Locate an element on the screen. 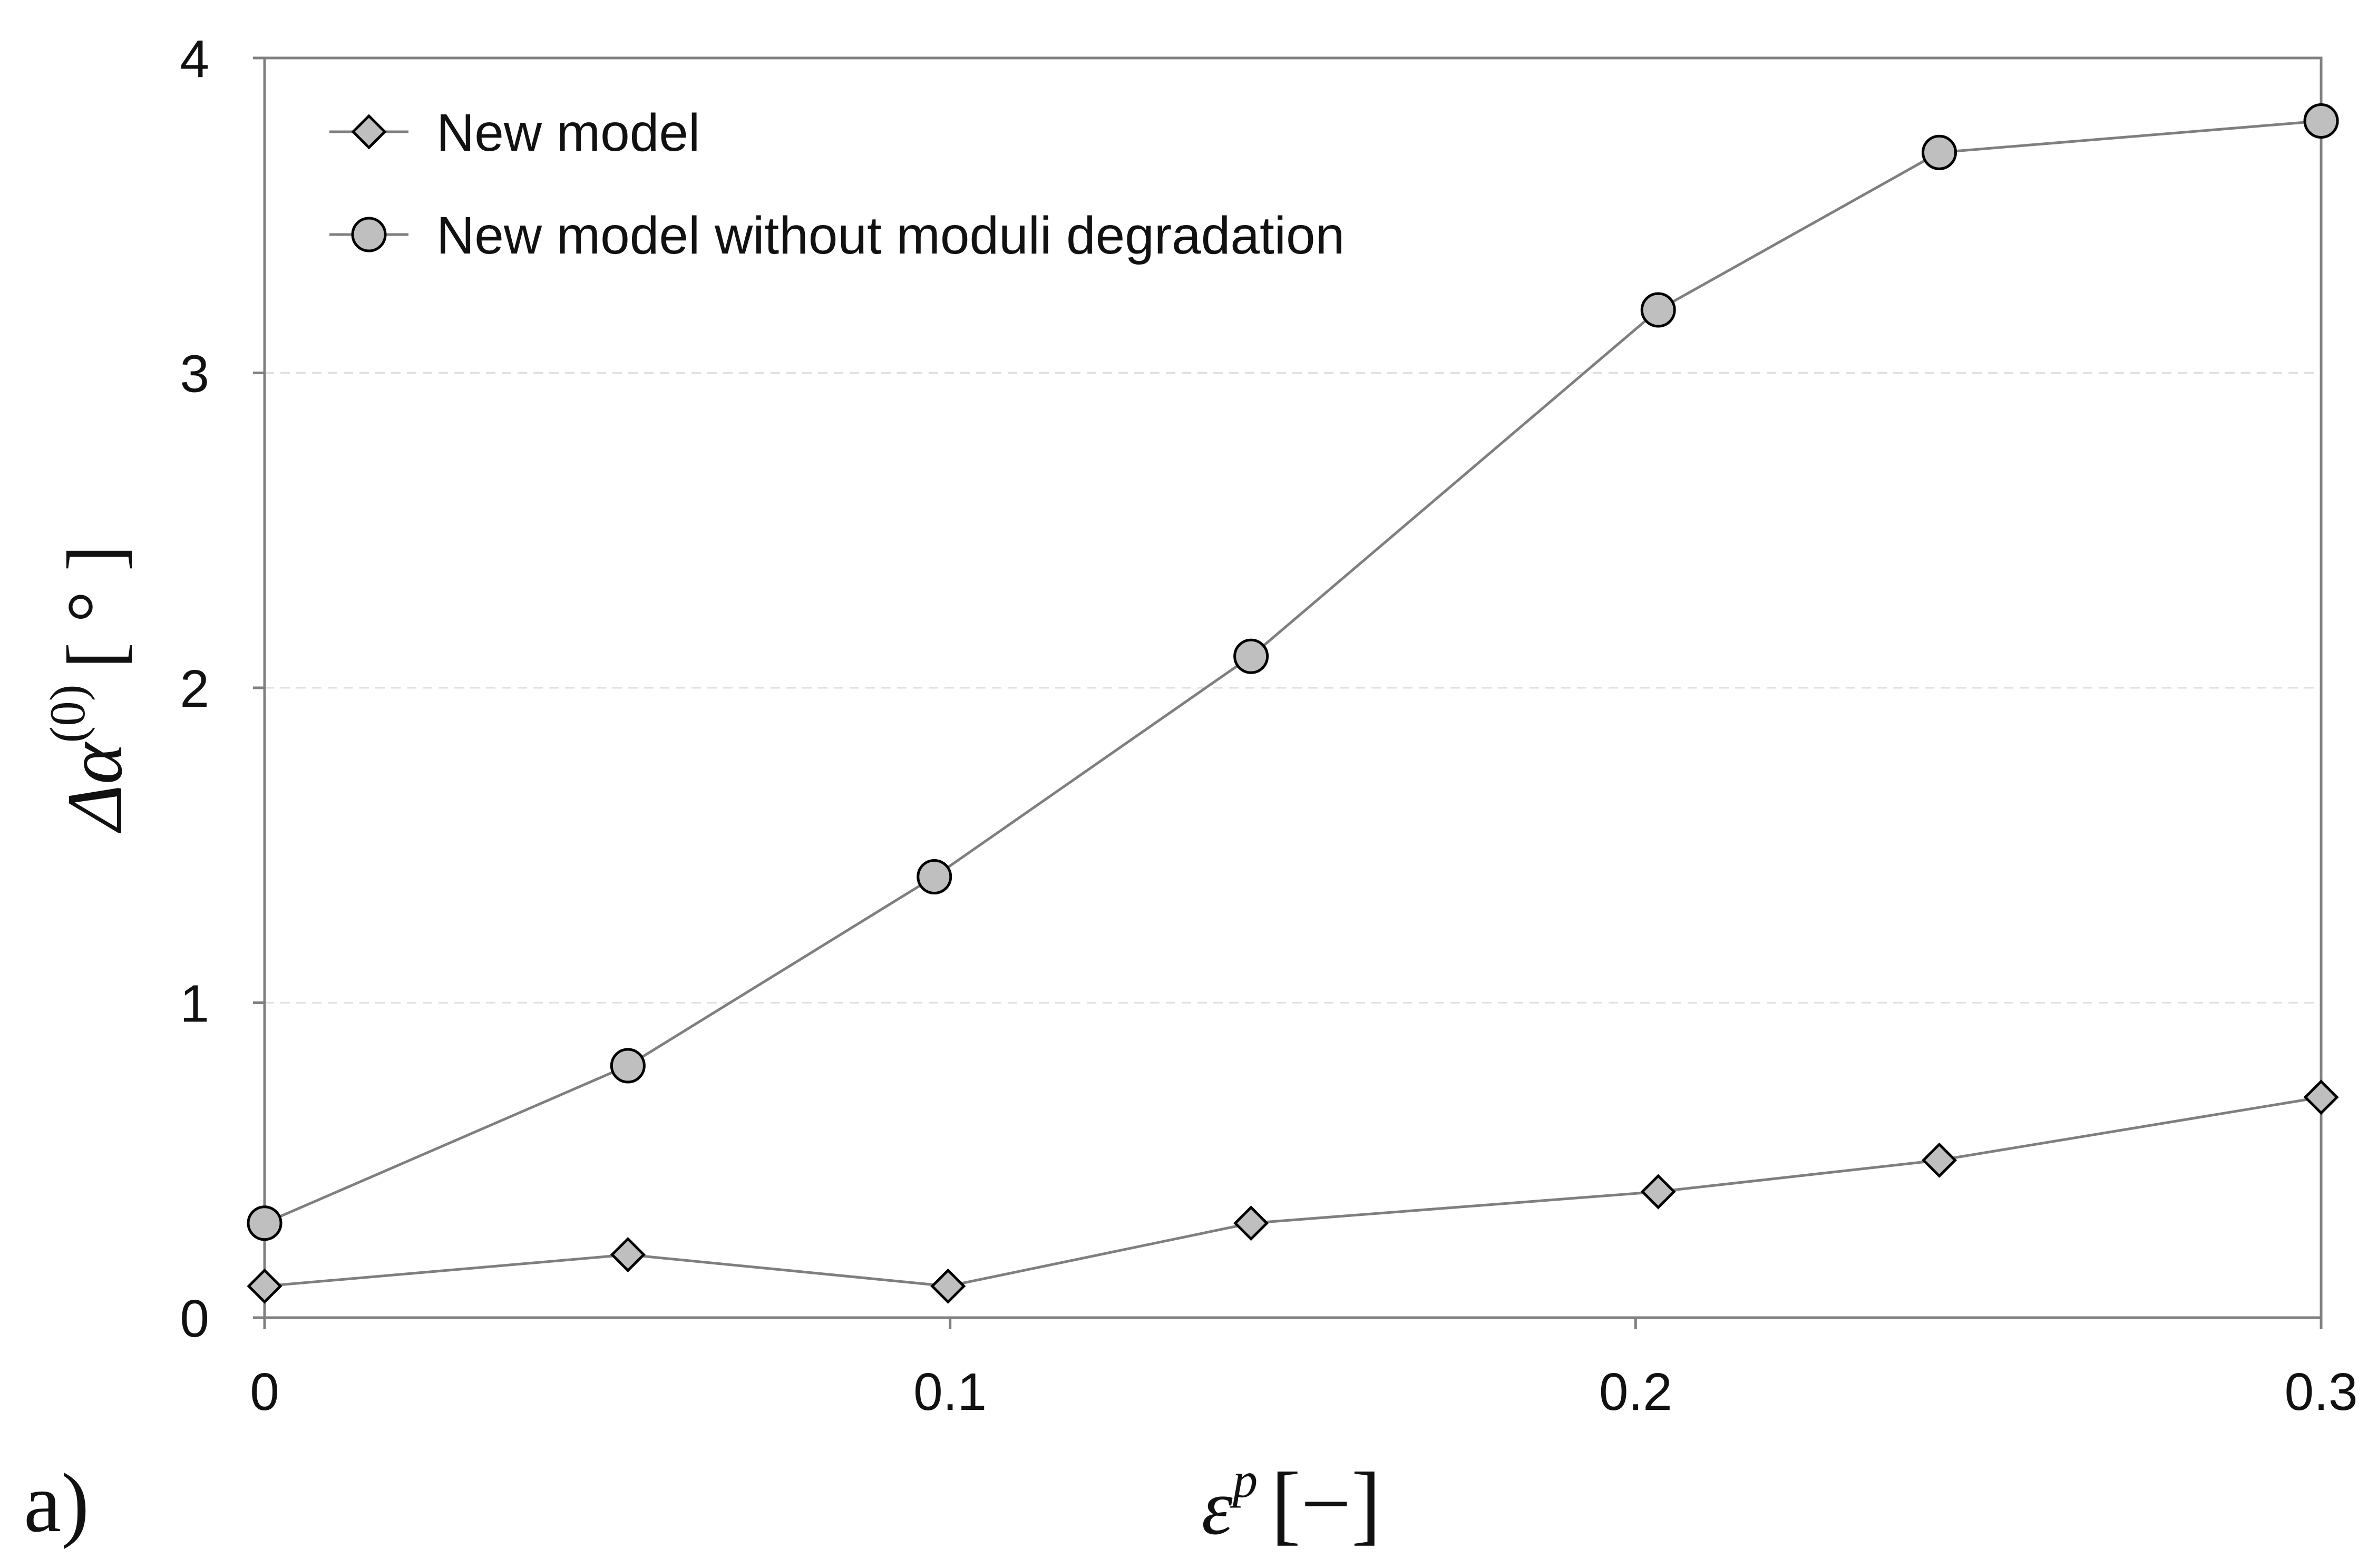 Image resolution: width=2377 pixels, height=1568 pixels. x-tick-label: 0.2 is located at coordinates (1635, 1392).